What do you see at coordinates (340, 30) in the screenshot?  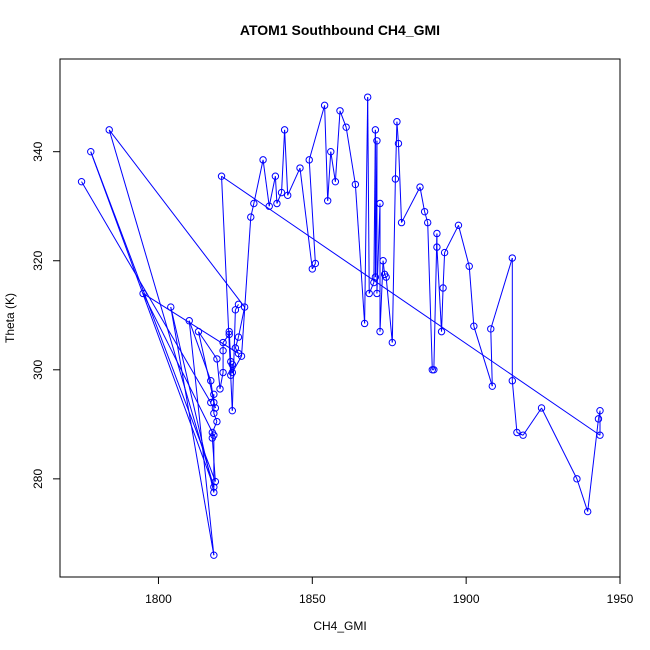 I see `chart-title: ATOM1 Southbound CH4_GMI` at bounding box center [340, 30].